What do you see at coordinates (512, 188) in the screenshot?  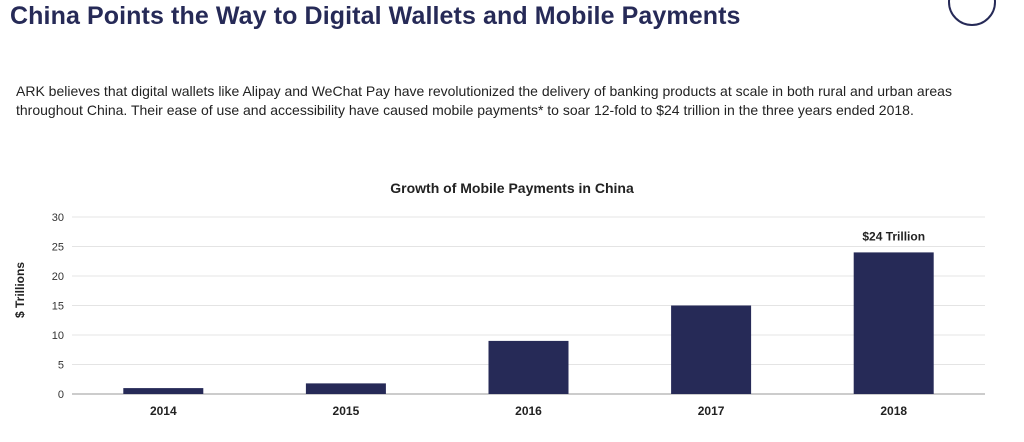 I see `chart-title: Growth of Mobile Payments in China` at bounding box center [512, 188].